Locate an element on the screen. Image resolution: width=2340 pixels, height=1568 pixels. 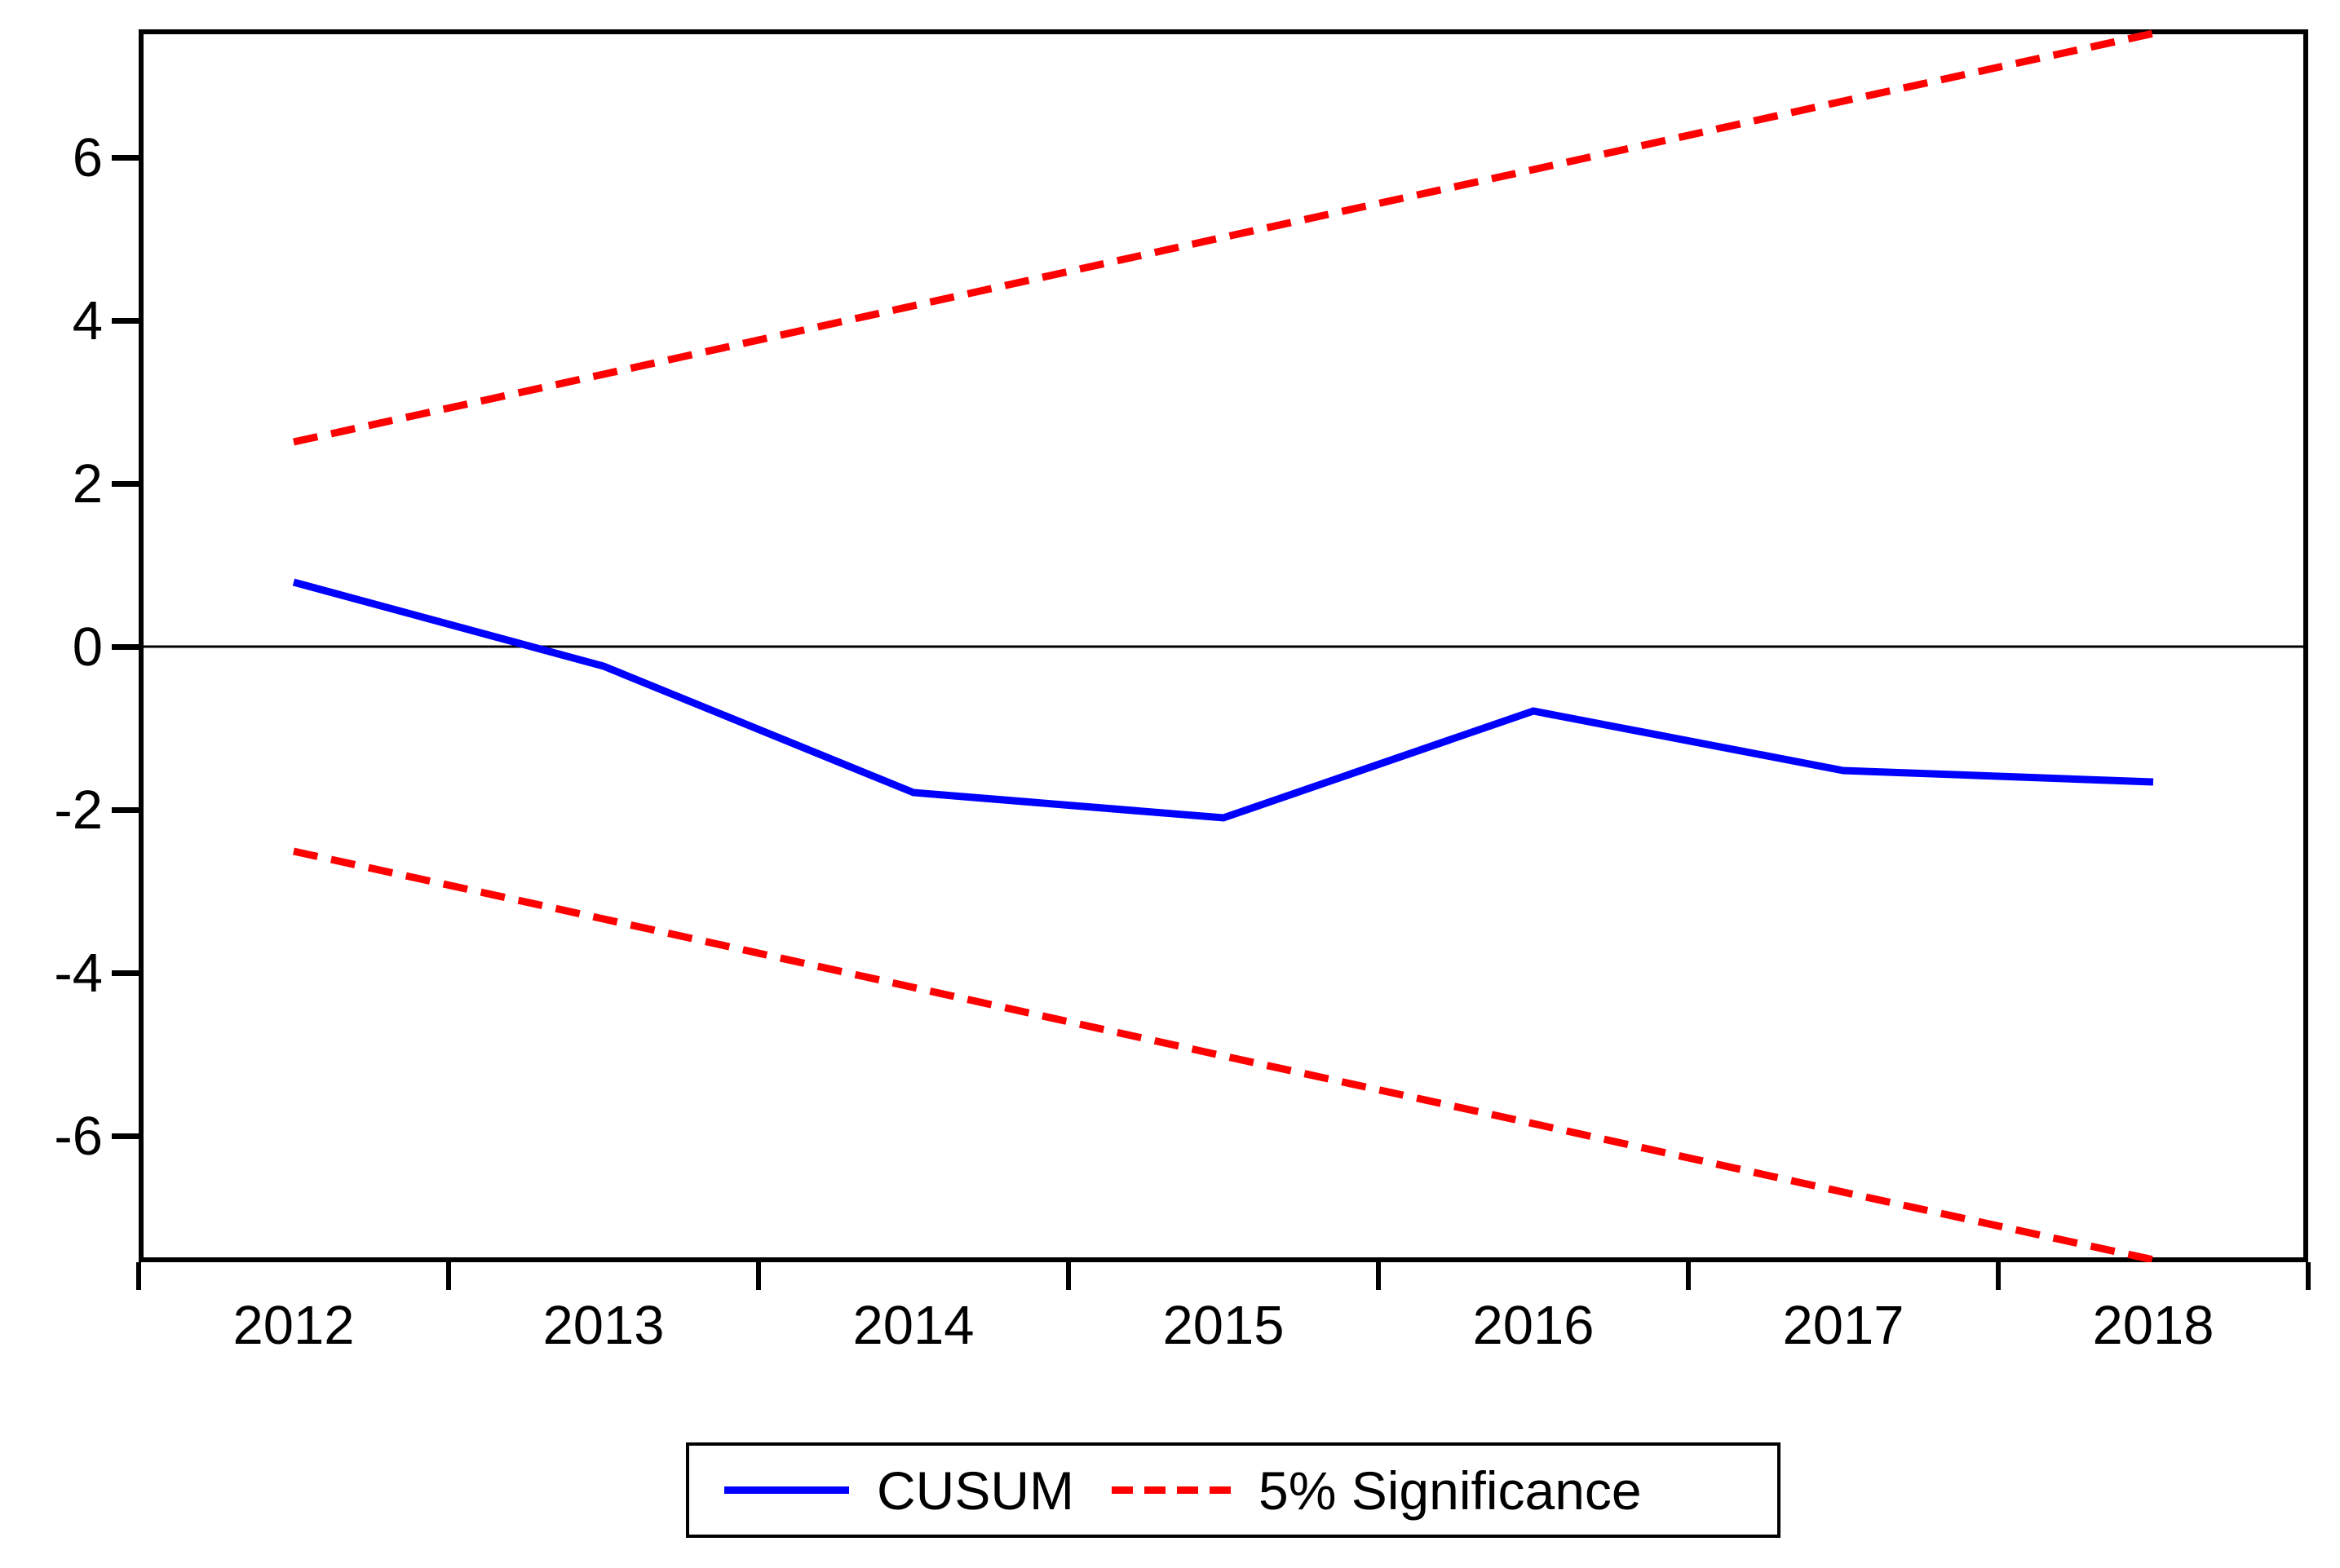
legend: CUSUM 5% Significance is located at coordinates (1233, 1490).